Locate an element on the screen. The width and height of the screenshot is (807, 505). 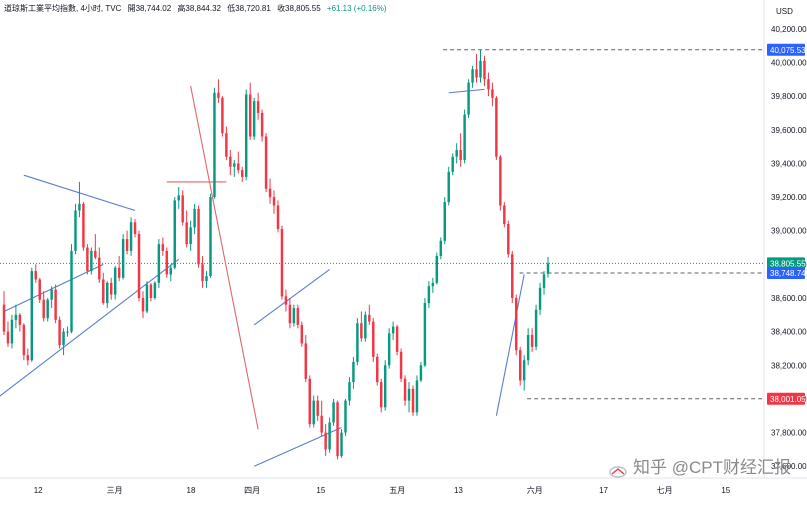
y-tick-label: 39,000.00 is located at coordinates (789, 231).